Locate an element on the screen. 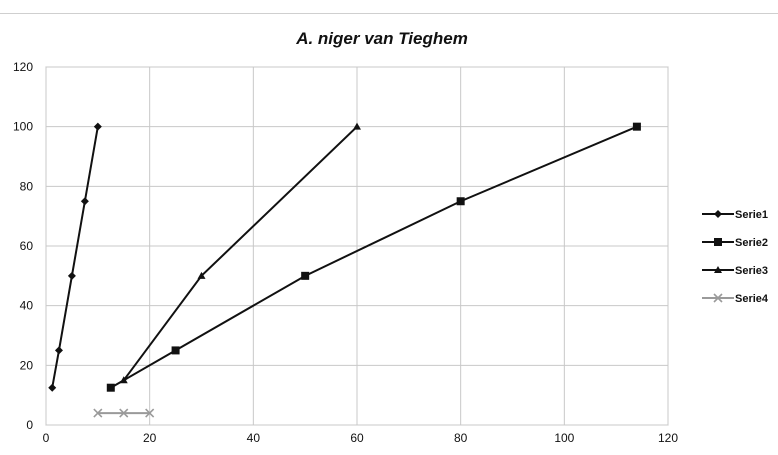  legend-label: Serie1 is located at coordinates (751, 215).